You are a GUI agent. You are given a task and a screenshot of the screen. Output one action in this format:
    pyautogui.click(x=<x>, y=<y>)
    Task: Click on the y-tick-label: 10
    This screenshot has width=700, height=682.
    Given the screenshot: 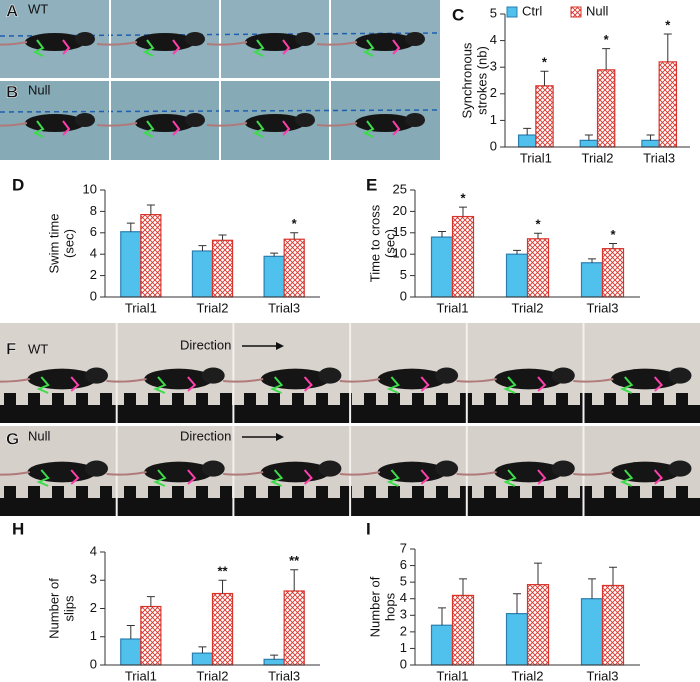 What is the action you would take?
    pyautogui.click(x=90, y=188)
    